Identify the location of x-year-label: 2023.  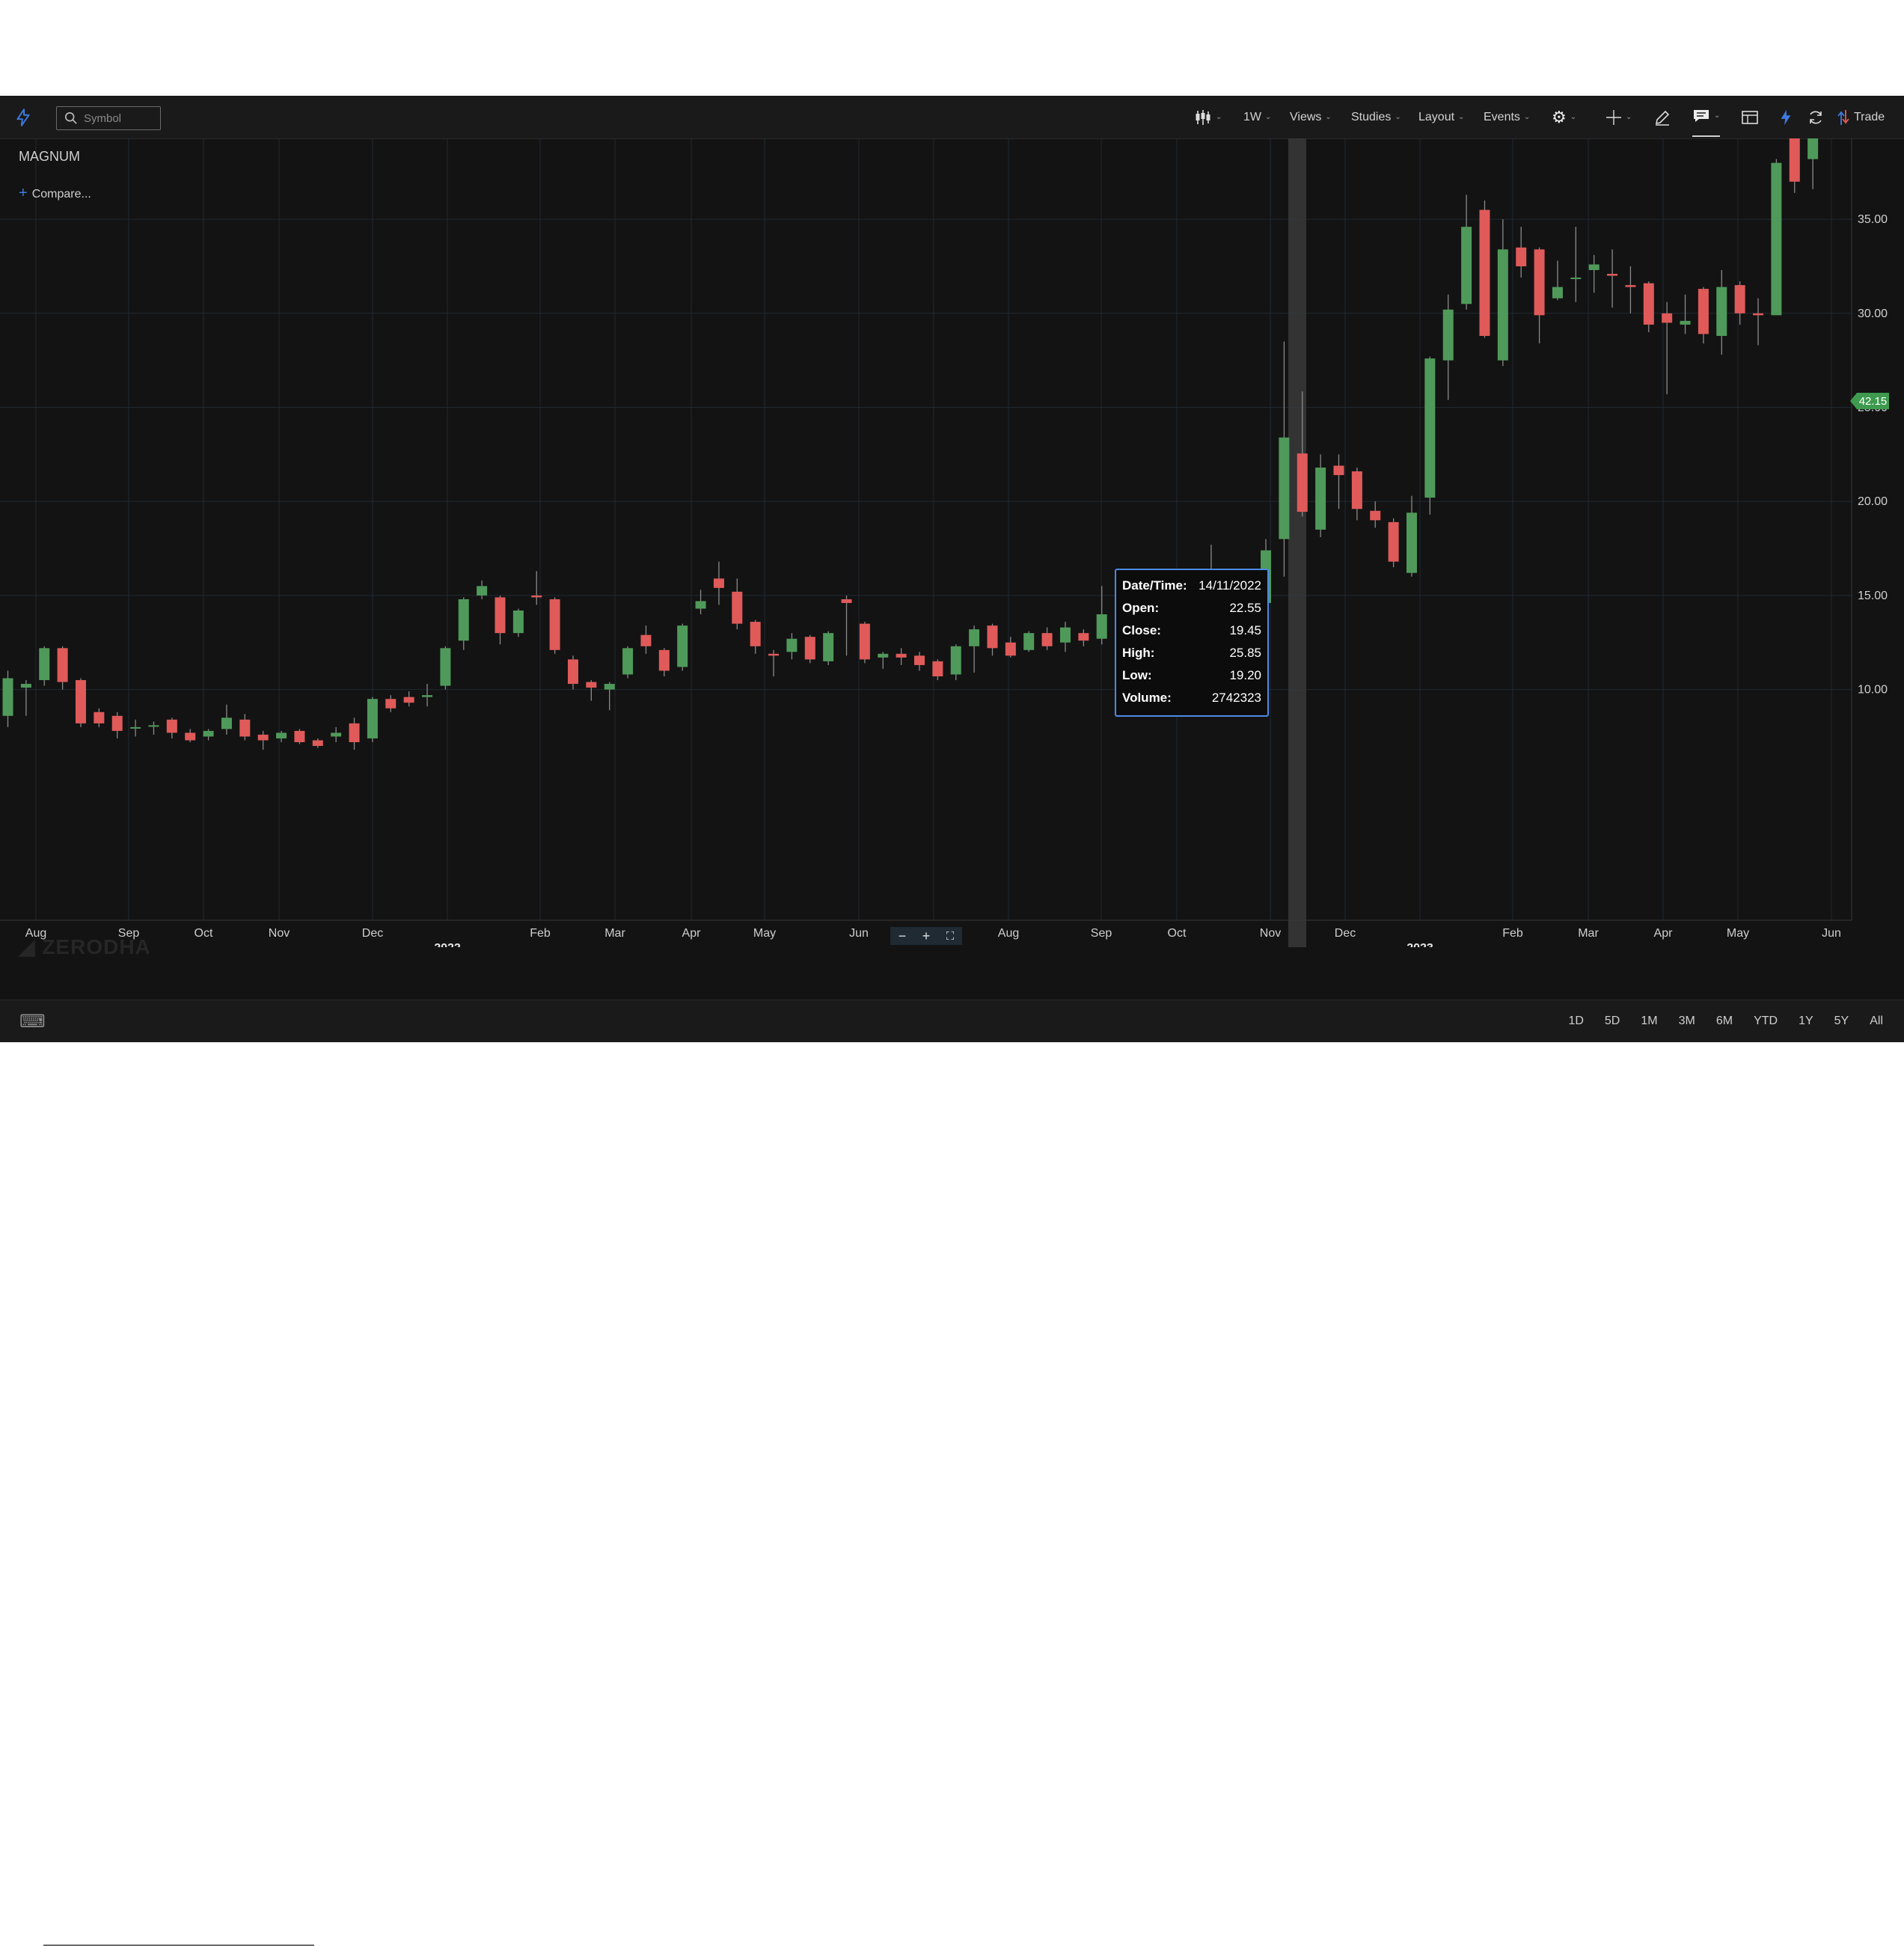
(1419, 944).